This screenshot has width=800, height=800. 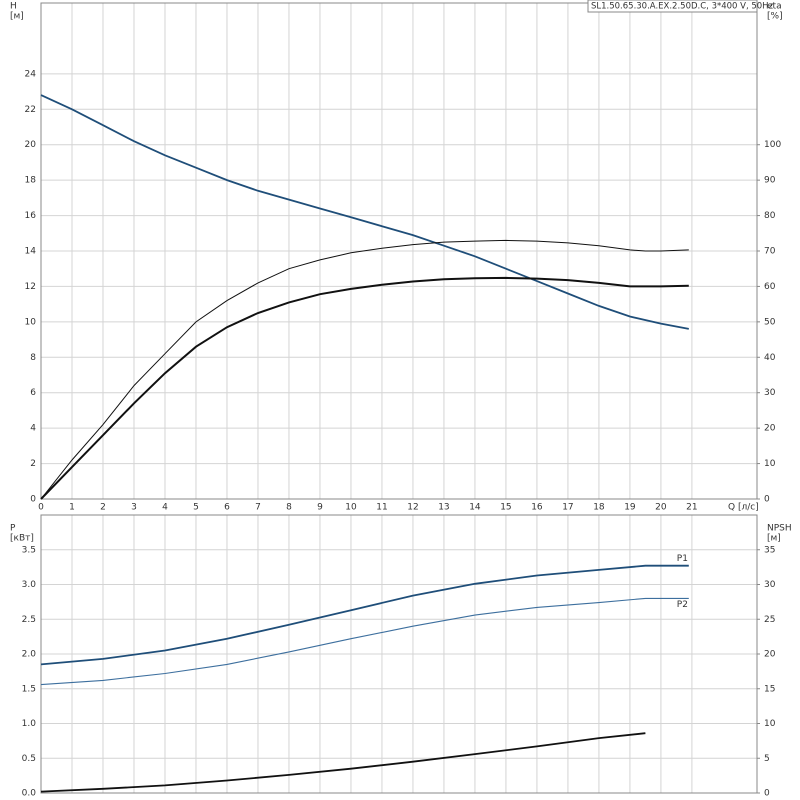 What do you see at coordinates (41, 508) in the screenshot?
I see `x-tick-label: 0` at bounding box center [41, 508].